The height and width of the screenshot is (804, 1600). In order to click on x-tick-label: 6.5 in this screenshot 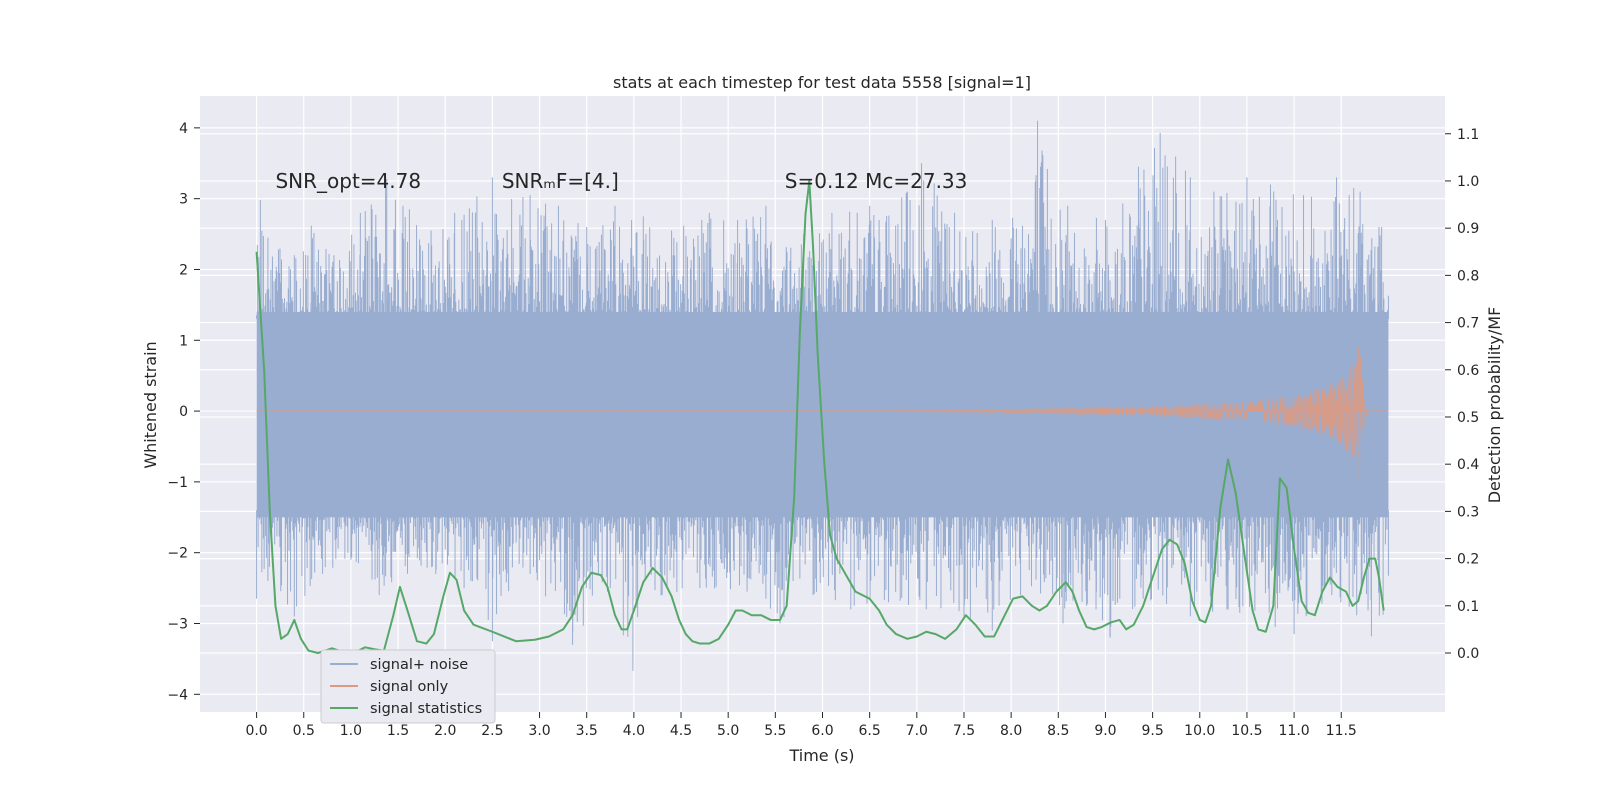, I will do `click(870, 731)`.